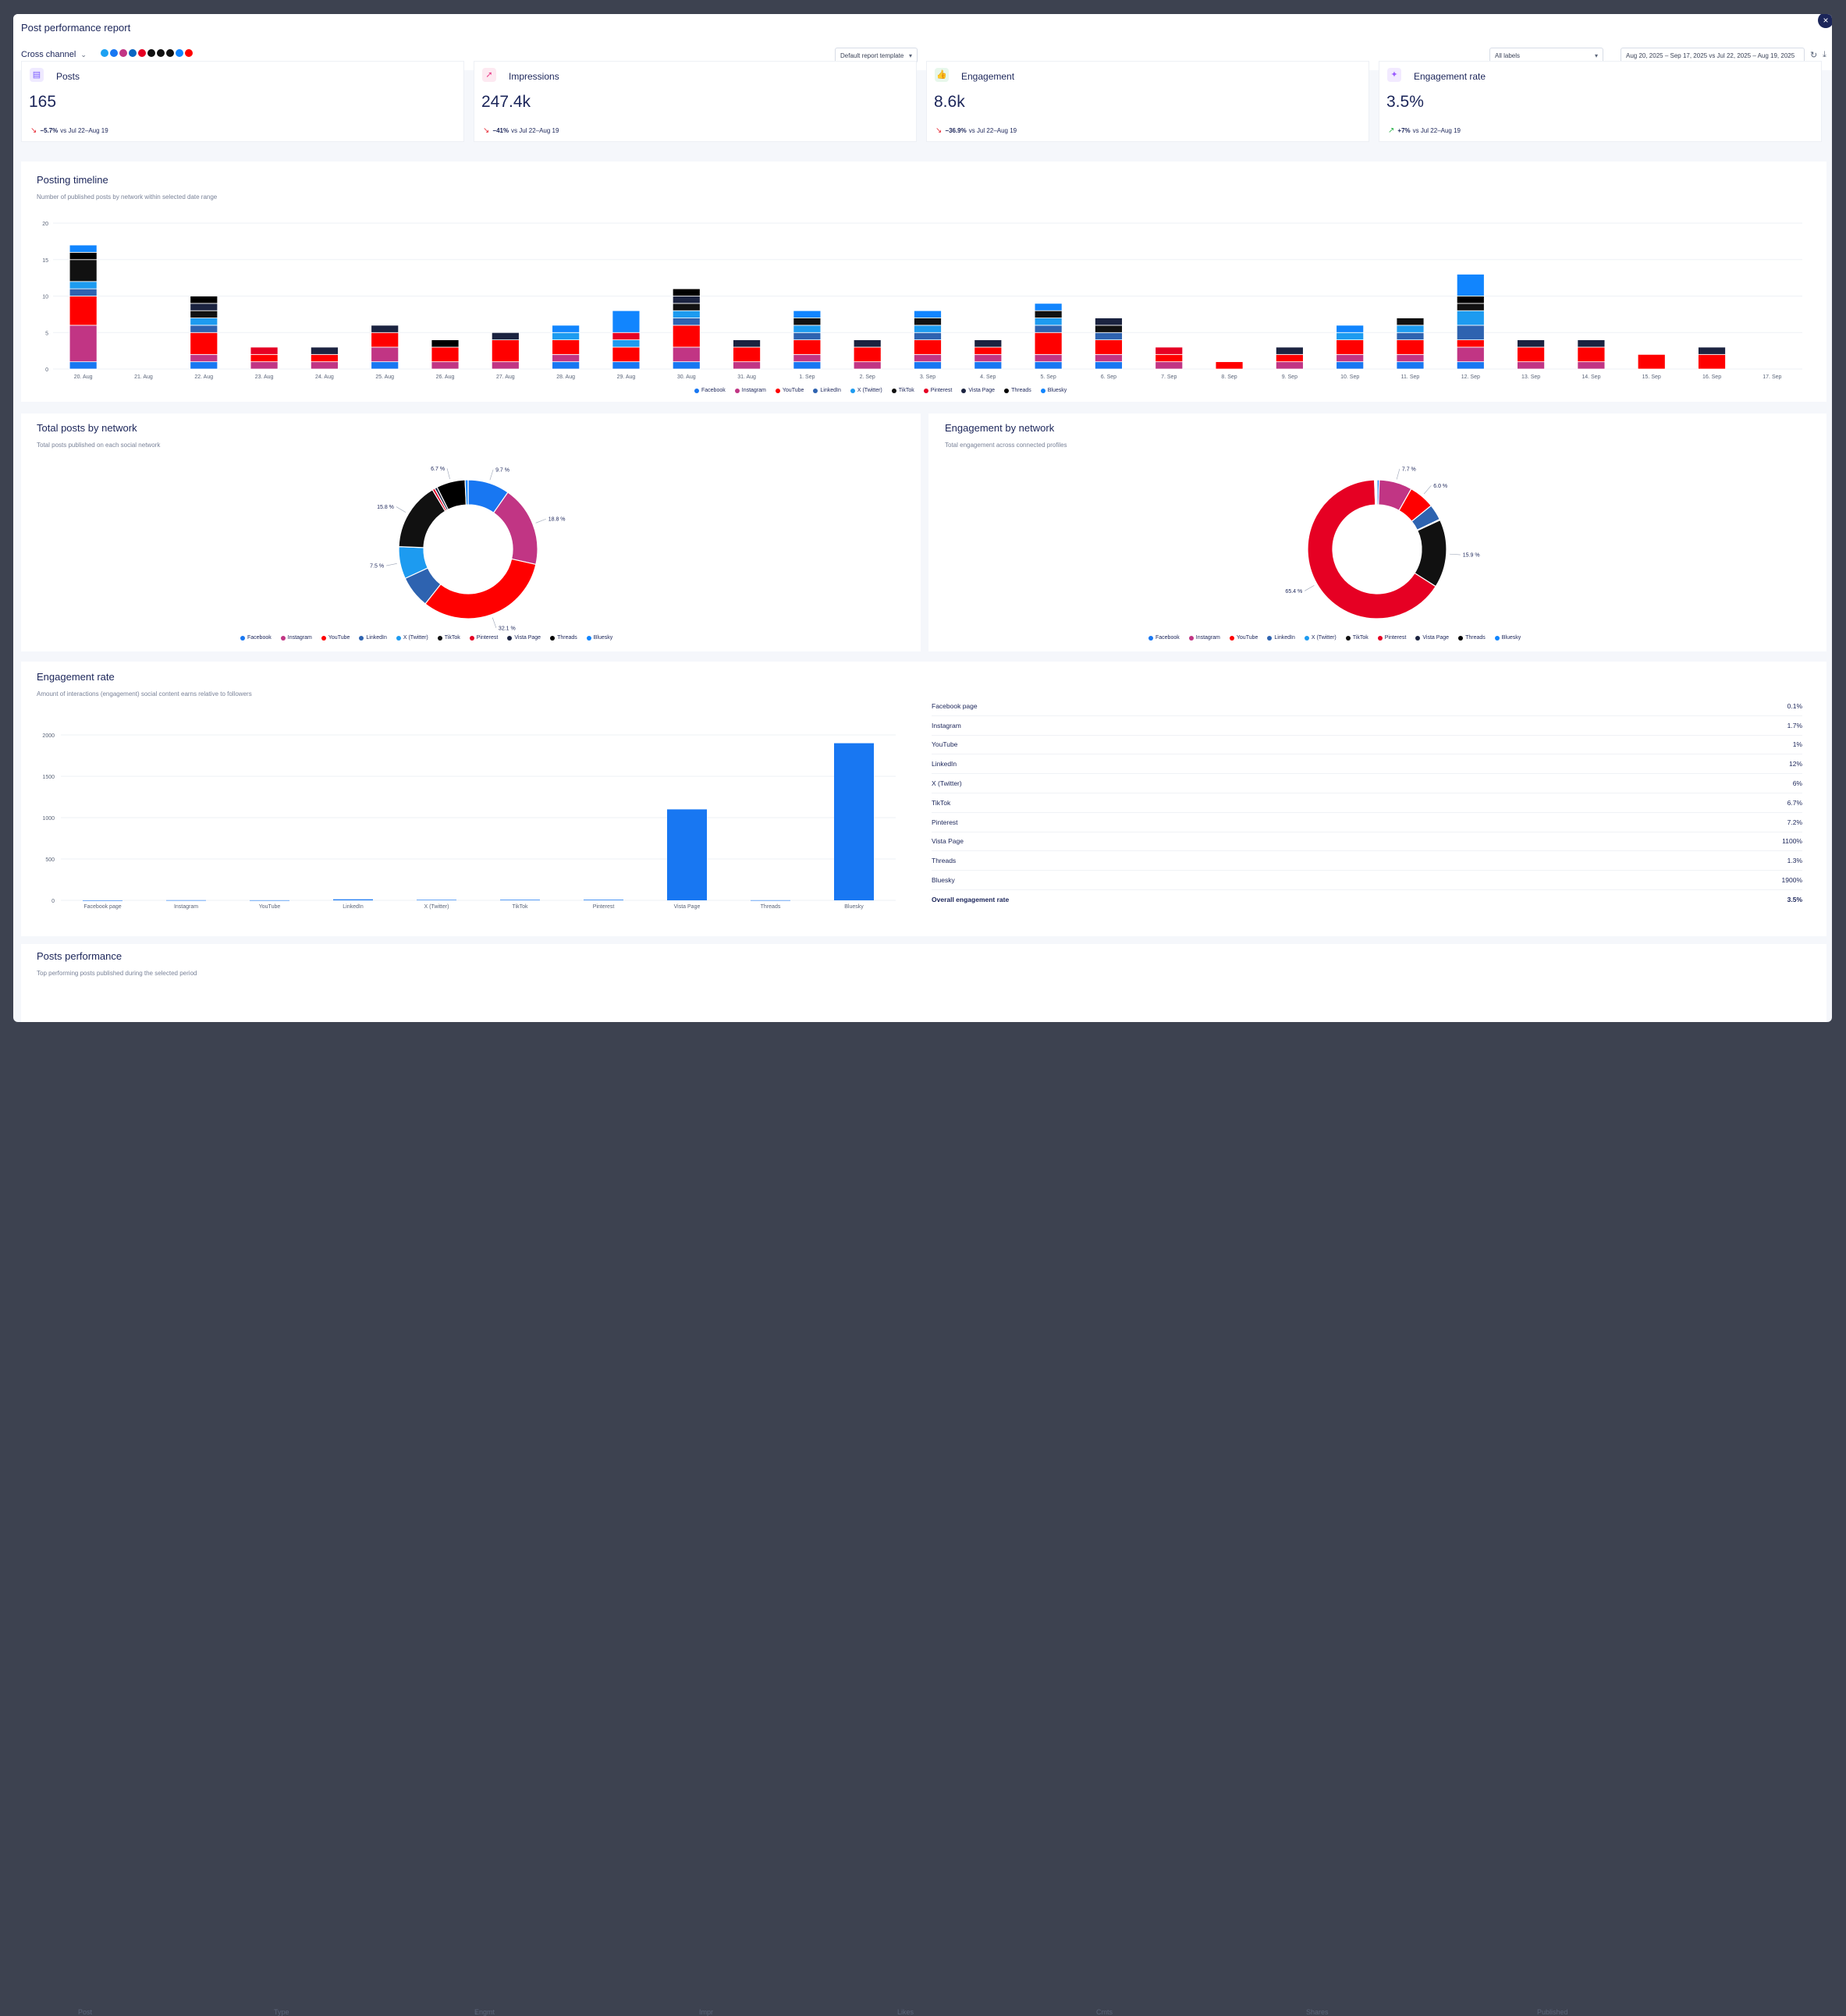 Image resolution: width=1846 pixels, height=2016 pixels. Describe the element at coordinates (1394, 75) in the screenshot. I see `network-icon: ✦` at that location.